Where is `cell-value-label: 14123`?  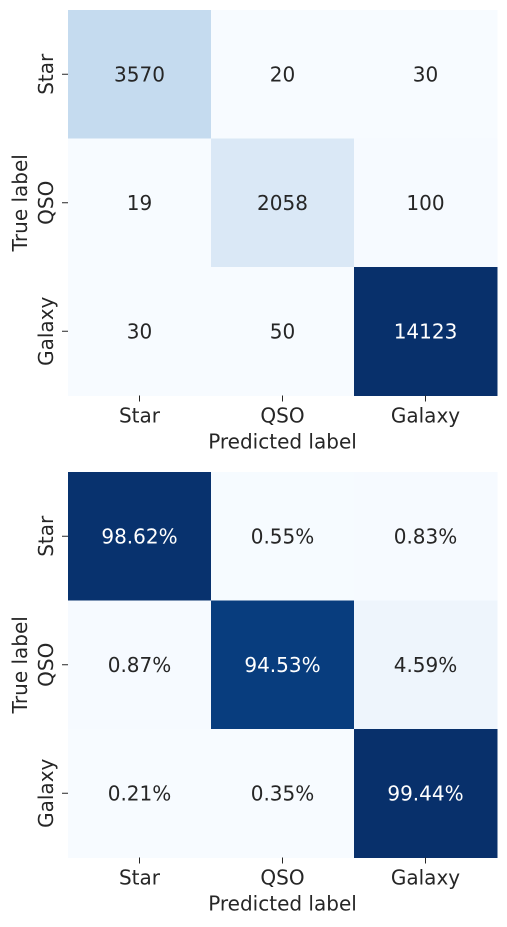 cell-value-label: 14123 is located at coordinates (426, 331).